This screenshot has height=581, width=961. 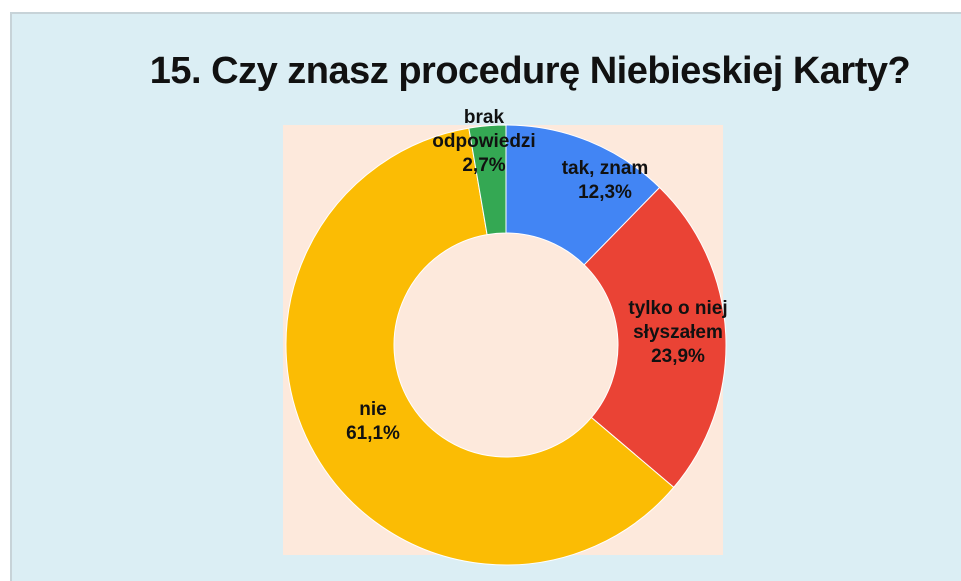 I want to click on category-label: tak, znam, so click(x=605, y=168).